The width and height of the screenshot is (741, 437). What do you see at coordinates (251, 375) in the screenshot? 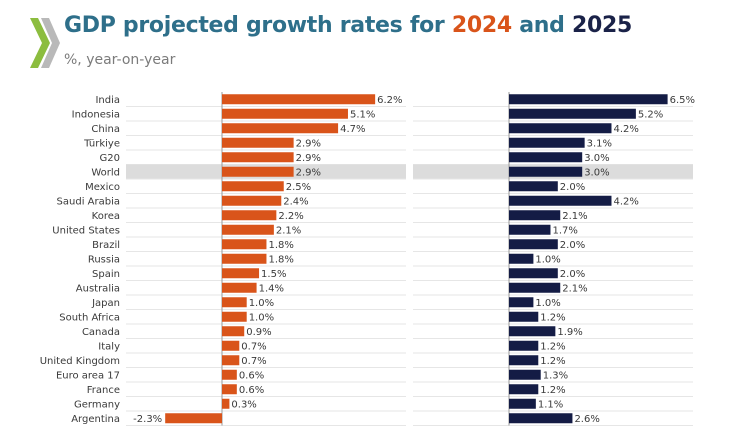
I see `value-label-2024-euro-area-17: 0.6%` at bounding box center [251, 375].